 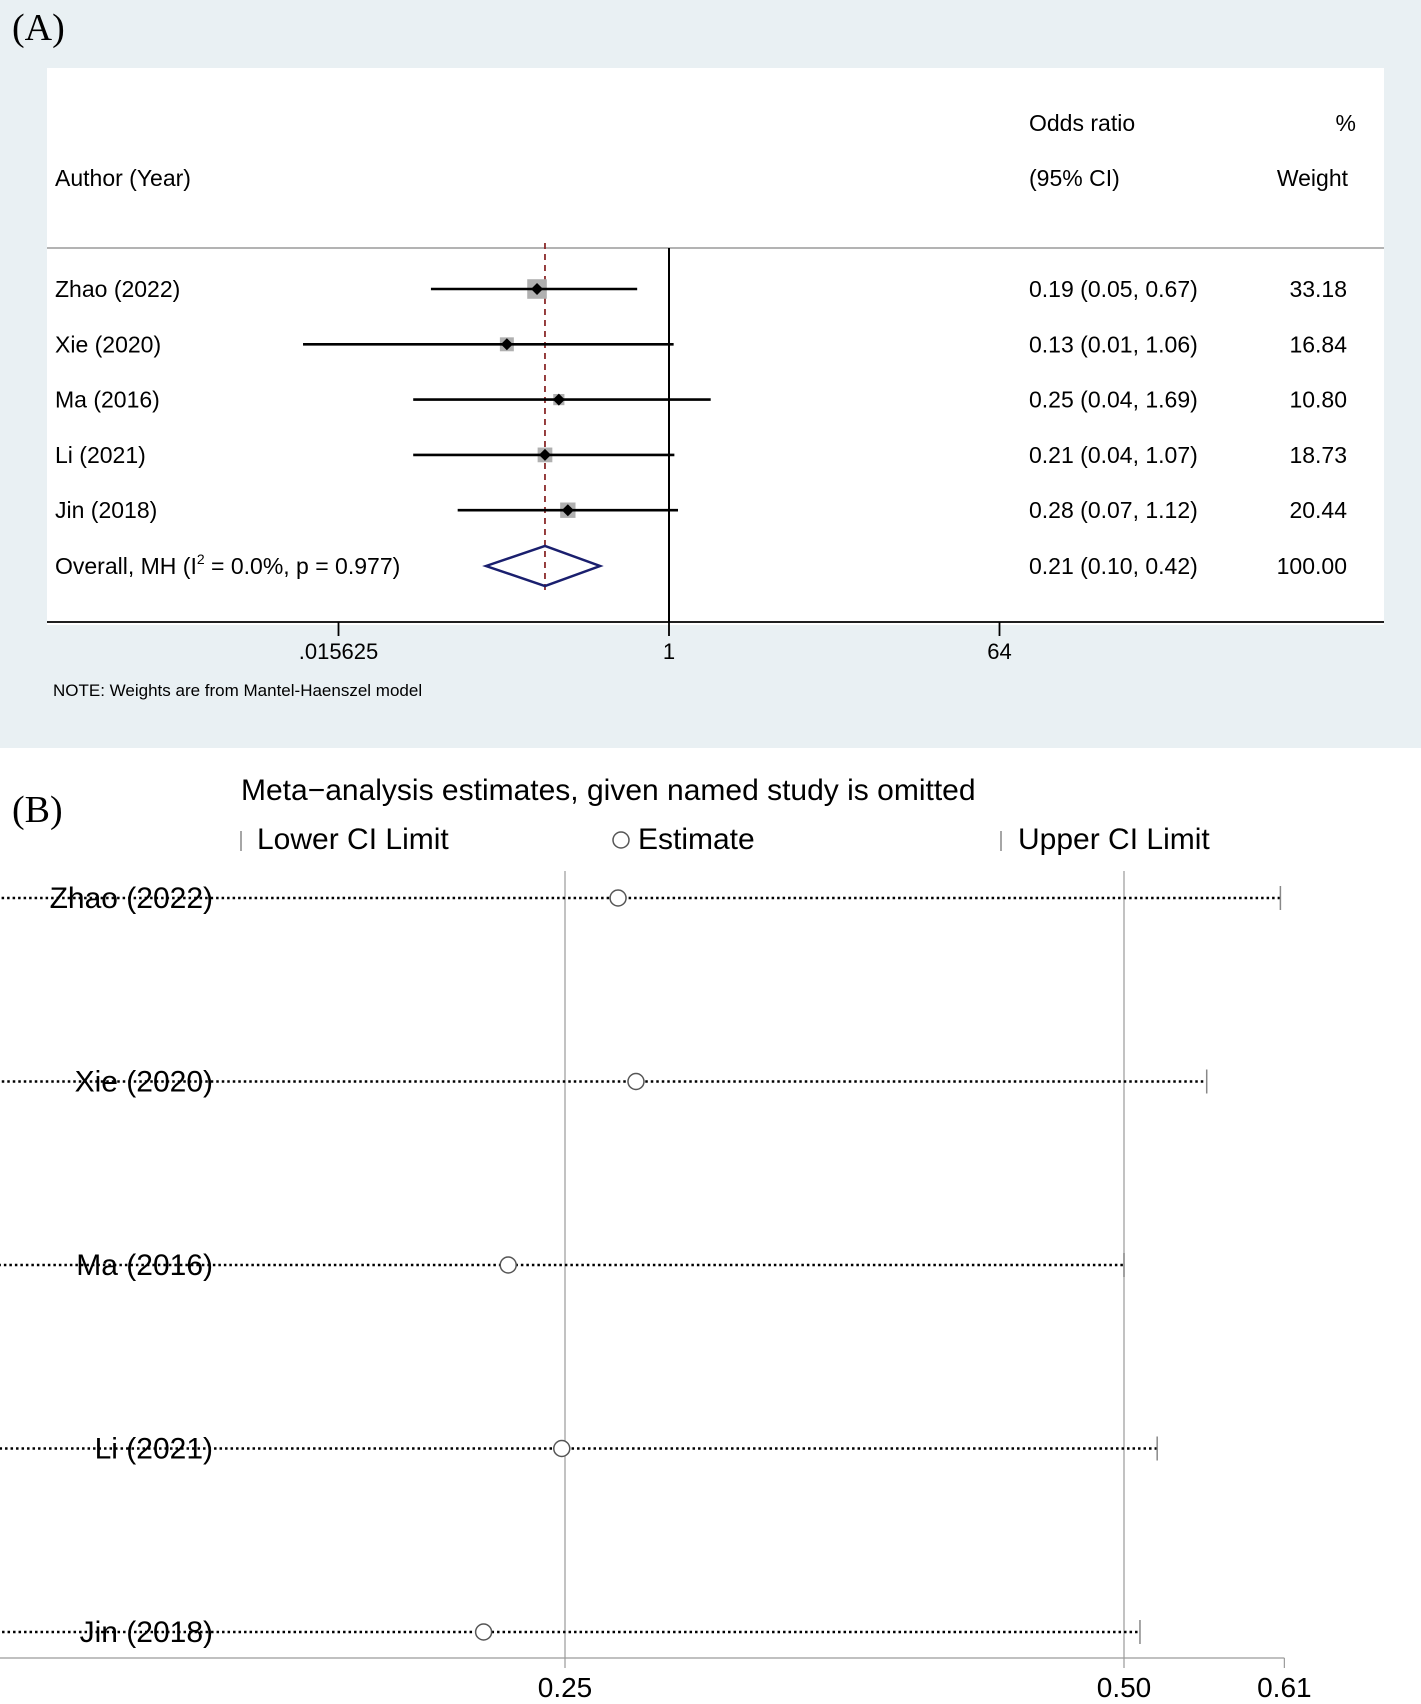 What do you see at coordinates (570, 1632) in the screenshot?
I see `sensitivity-row-jin-2018: Jin (2018)` at bounding box center [570, 1632].